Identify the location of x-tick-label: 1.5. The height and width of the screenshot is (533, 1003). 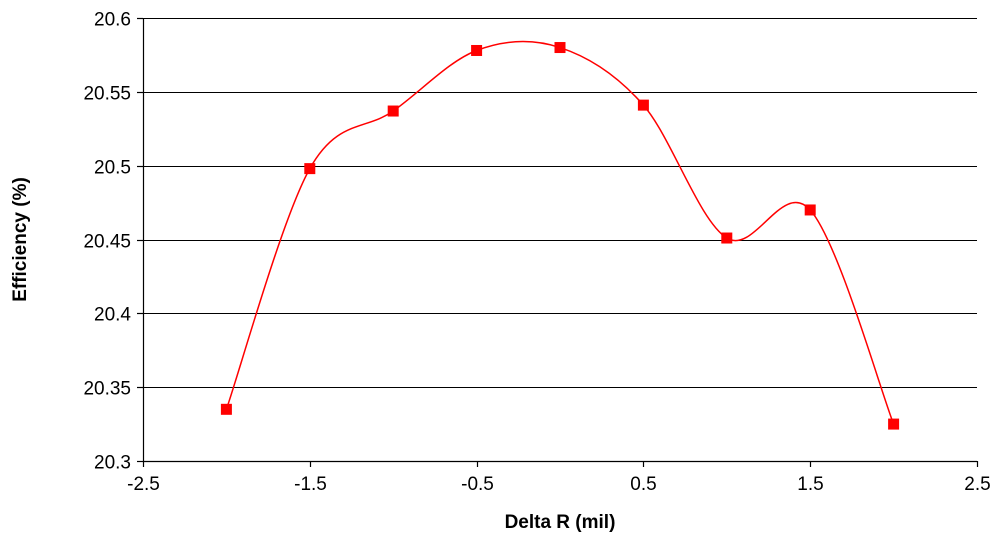
(810, 484).